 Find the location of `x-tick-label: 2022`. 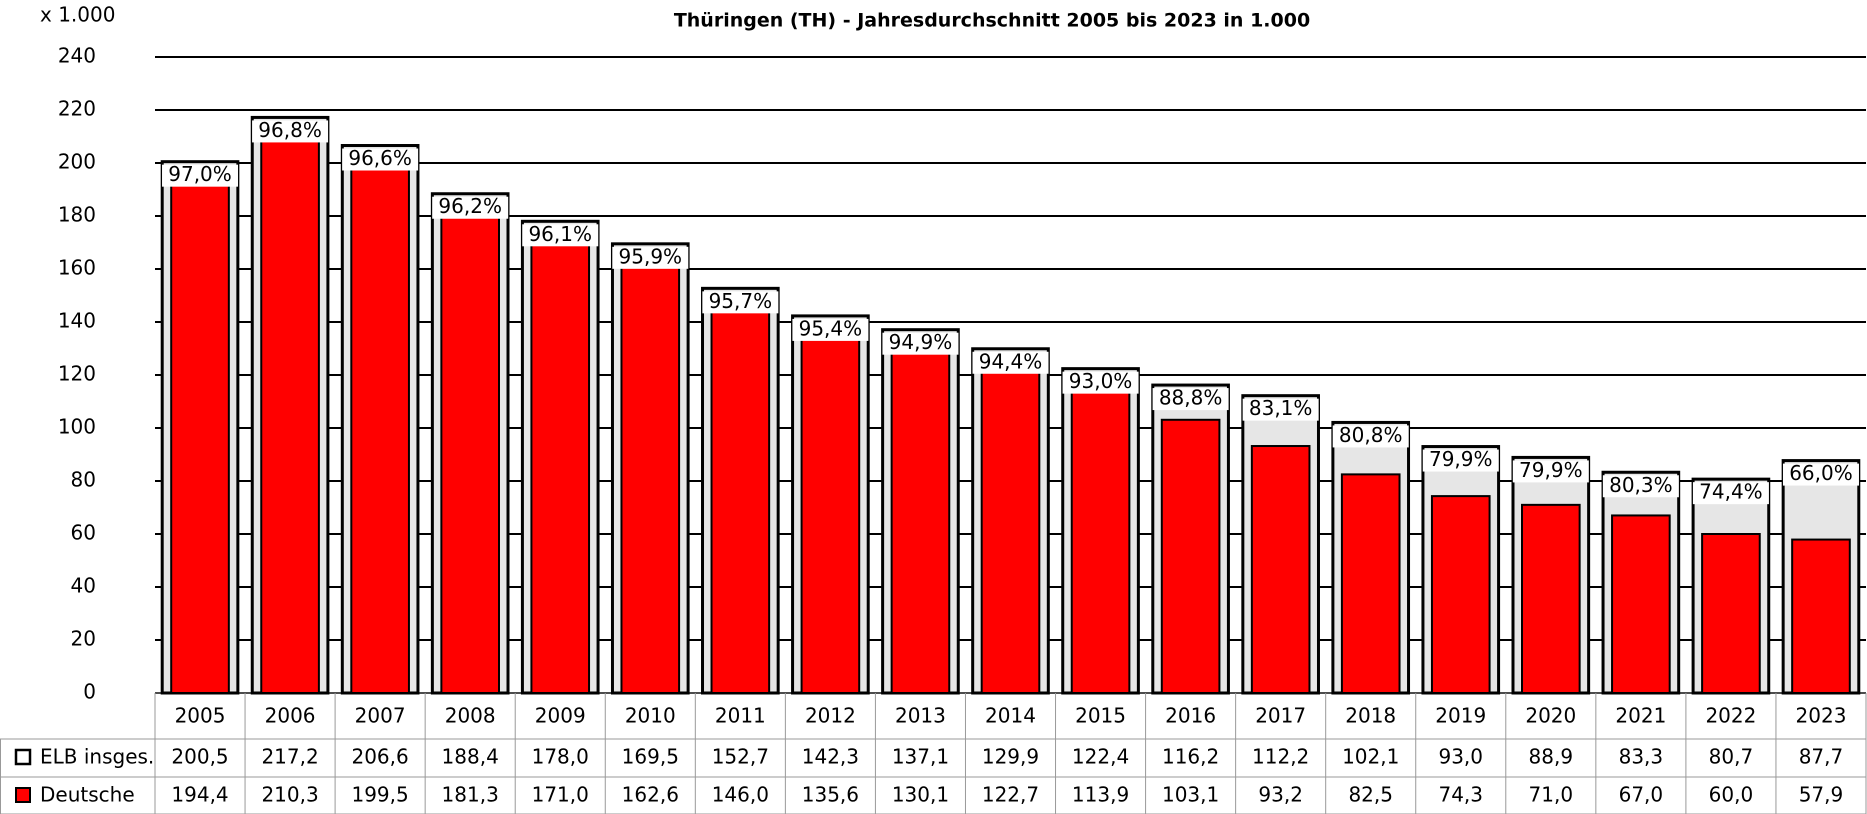

x-tick-label: 2022 is located at coordinates (1730, 716).